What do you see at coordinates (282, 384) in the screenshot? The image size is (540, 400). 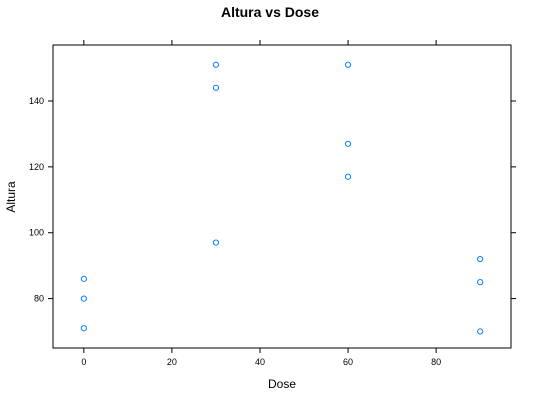 I see `x-axis-label: Dose` at bounding box center [282, 384].